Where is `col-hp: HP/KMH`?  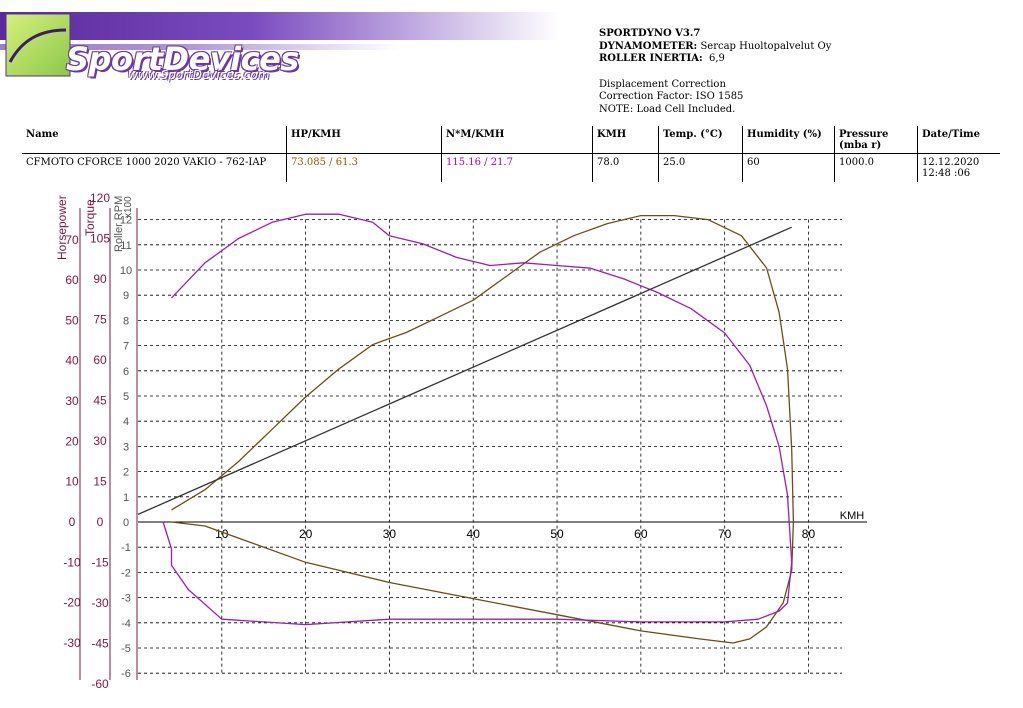
col-hp: HP/KMH is located at coordinates (364, 140).